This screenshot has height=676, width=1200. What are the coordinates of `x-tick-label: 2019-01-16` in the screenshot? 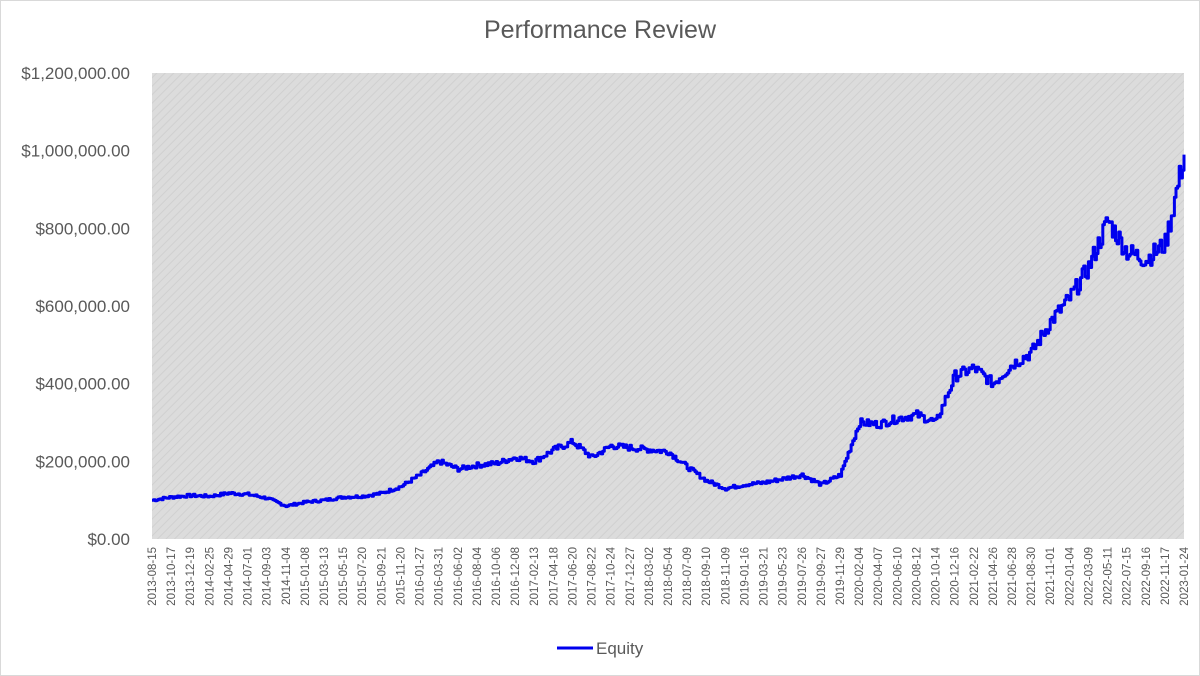 It's located at (745, 576).